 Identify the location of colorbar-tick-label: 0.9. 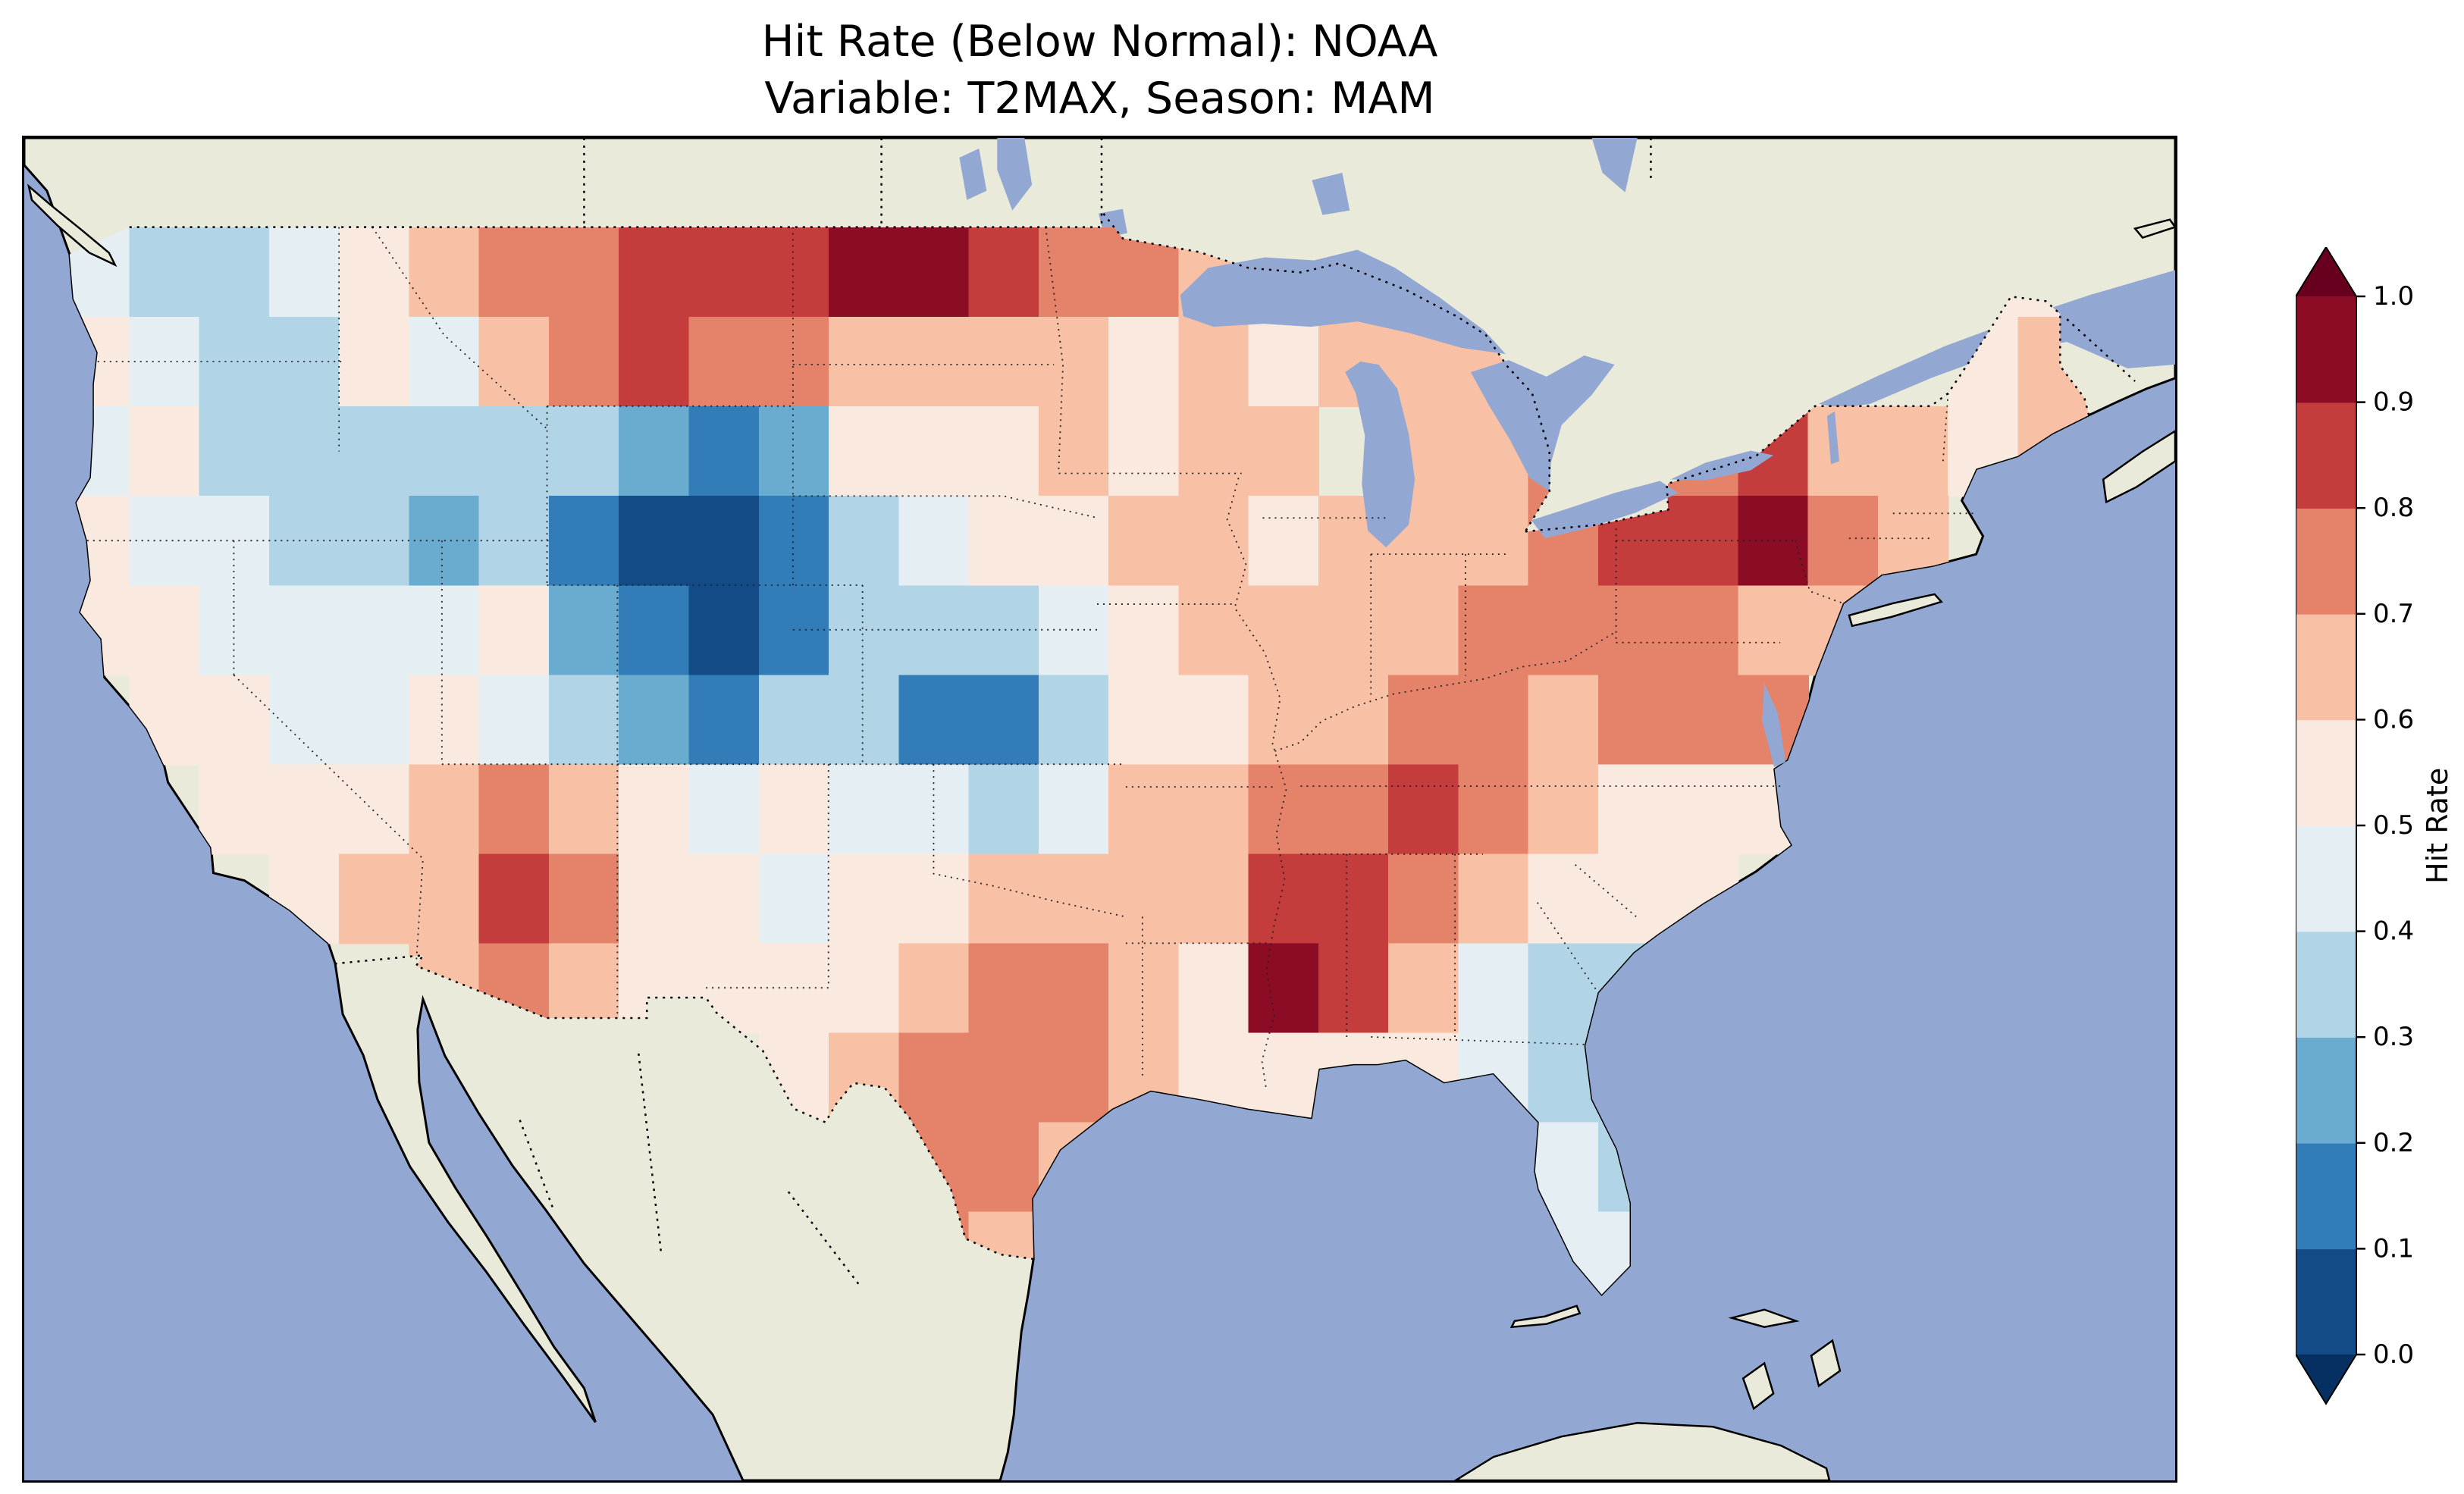
(2394, 402).